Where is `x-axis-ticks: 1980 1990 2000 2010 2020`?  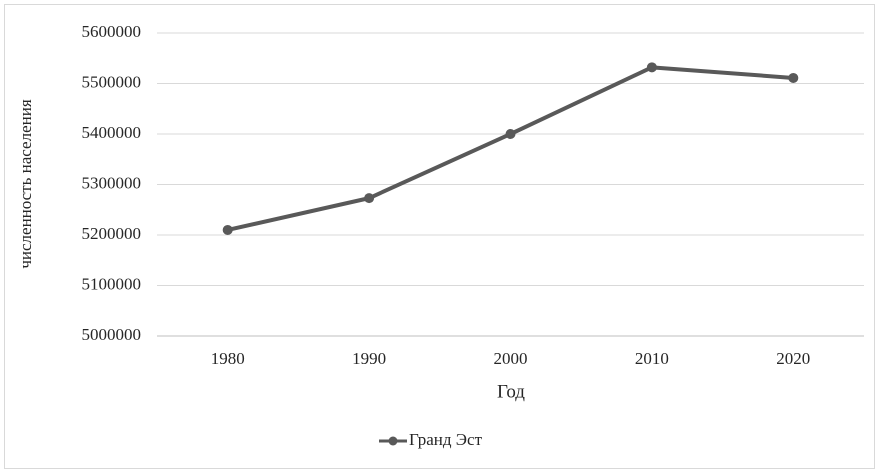
x-axis-ticks: 1980 1990 2000 2010 2020 is located at coordinates (511, 358).